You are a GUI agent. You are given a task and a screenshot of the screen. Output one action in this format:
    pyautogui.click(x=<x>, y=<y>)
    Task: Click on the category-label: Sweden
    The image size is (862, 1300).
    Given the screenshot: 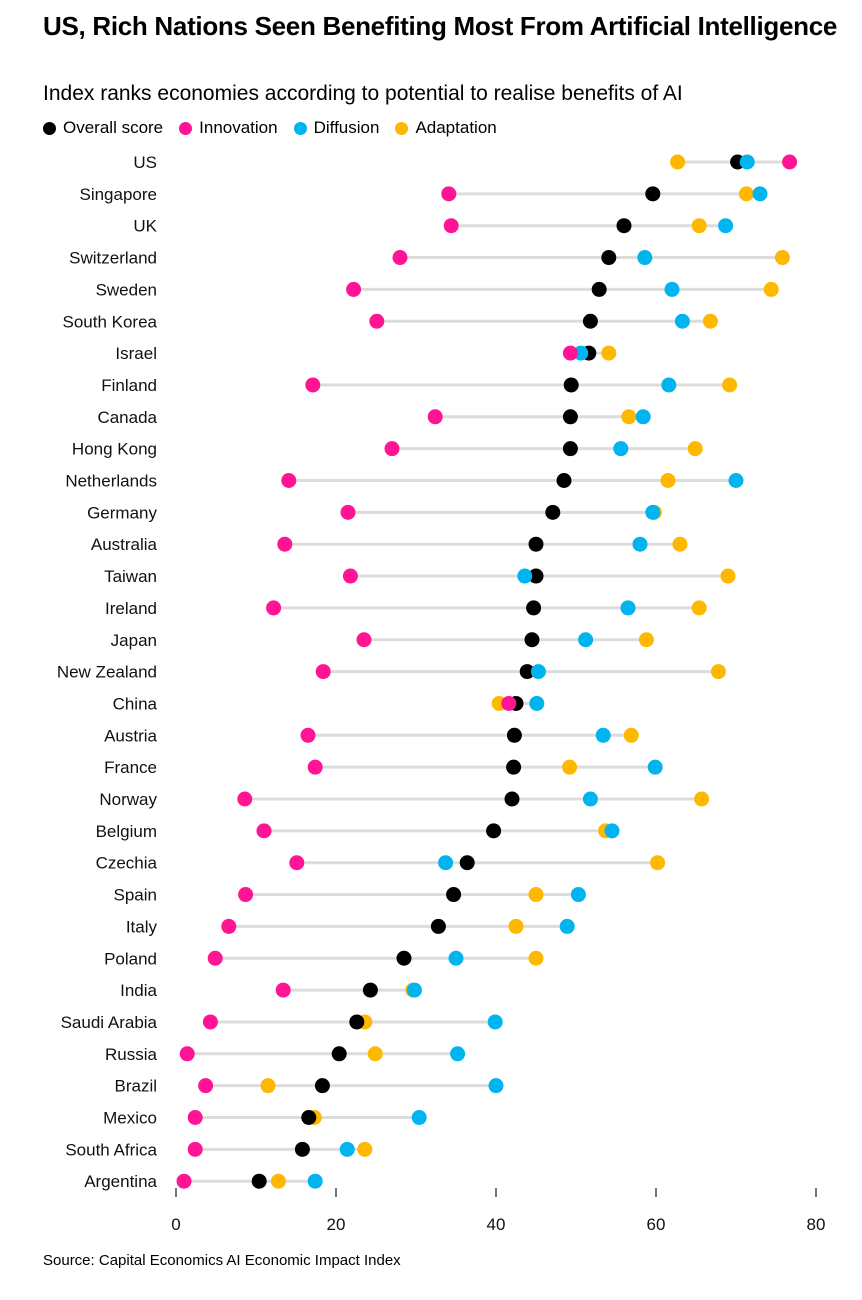 What is the action you would take?
    pyautogui.click(x=126, y=289)
    